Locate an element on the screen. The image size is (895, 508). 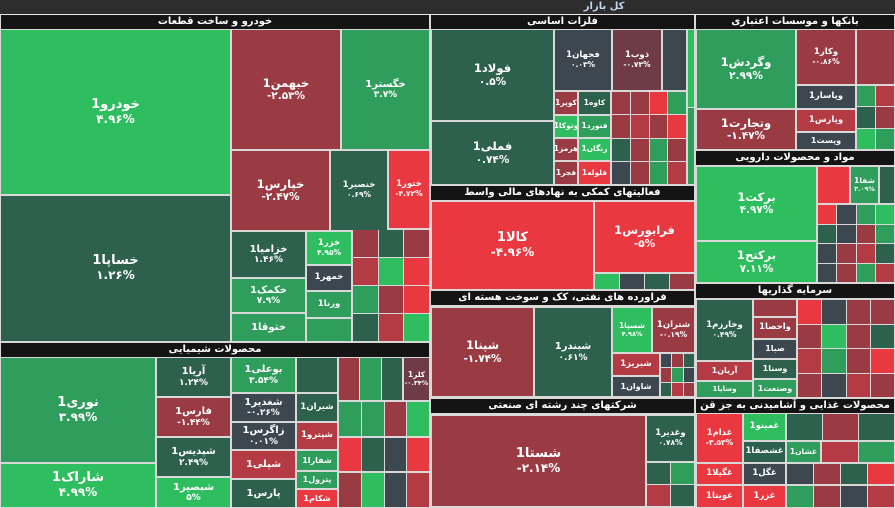
stock-tile: غشان1 is located at coordinates (803, 452).